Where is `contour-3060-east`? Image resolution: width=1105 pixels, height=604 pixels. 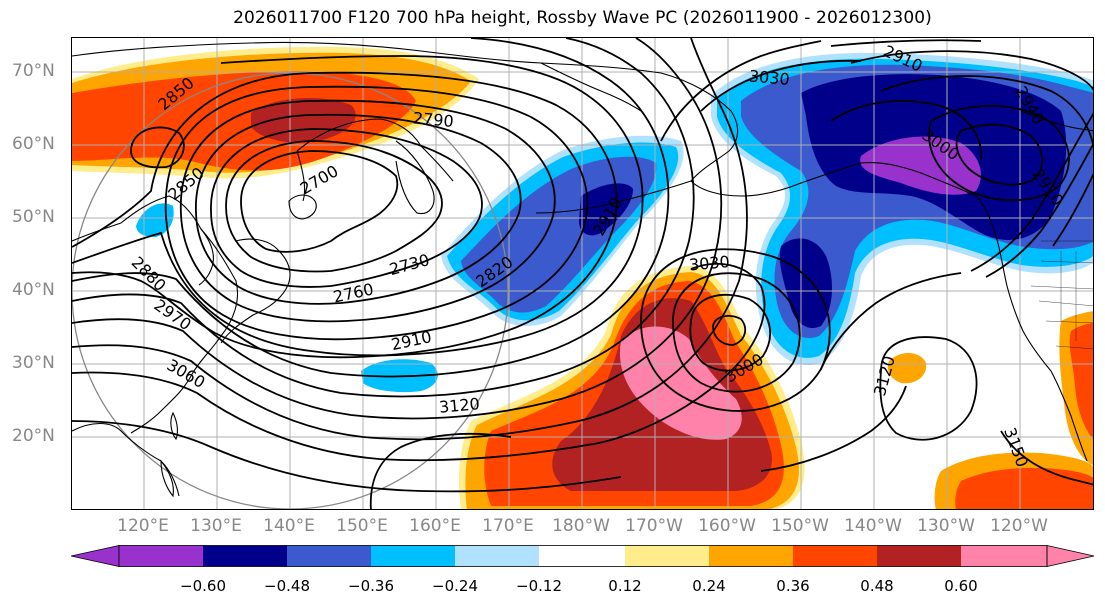 contour-3060-east is located at coordinates (741, 91).